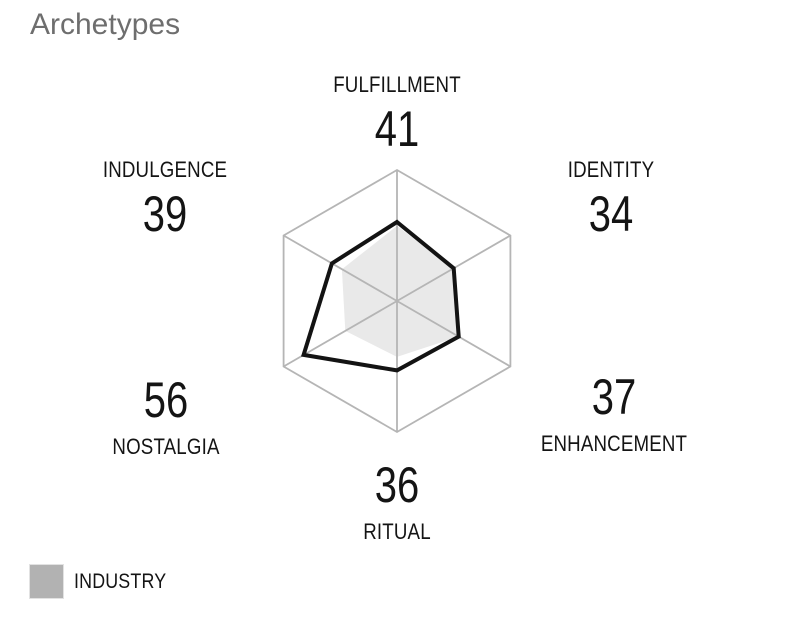  I want to click on primary-series-outline, so click(381, 296).